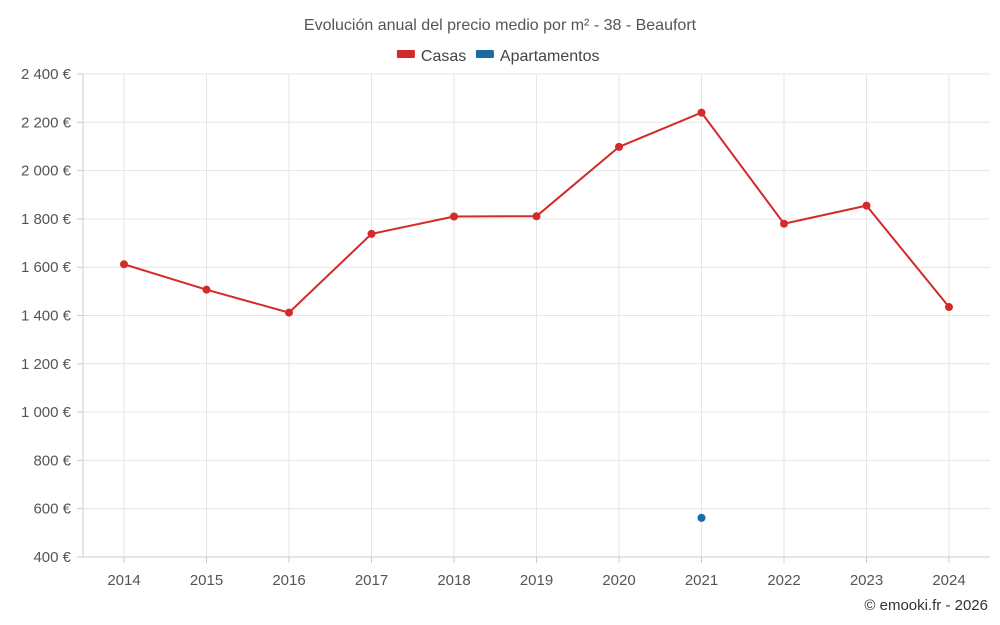  I want to click on y-tick-label: 600 €, so click(52, 509).